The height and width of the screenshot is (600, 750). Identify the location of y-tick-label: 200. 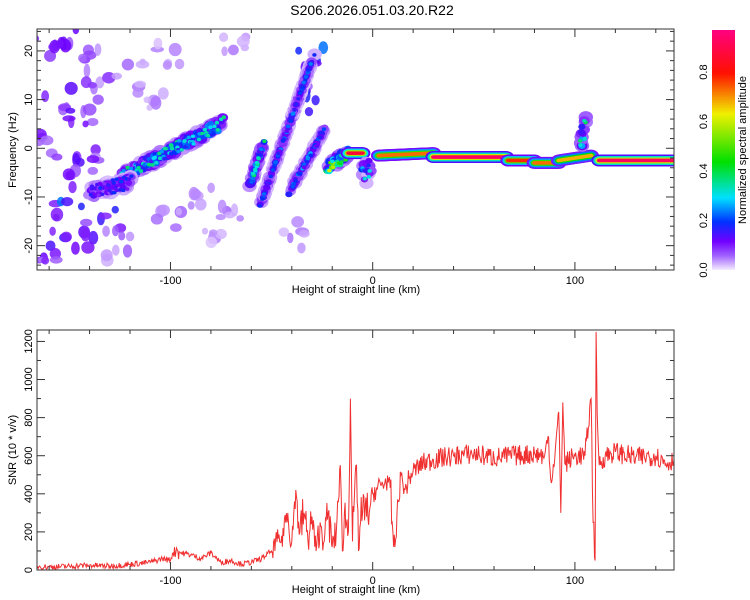
(29, 532).